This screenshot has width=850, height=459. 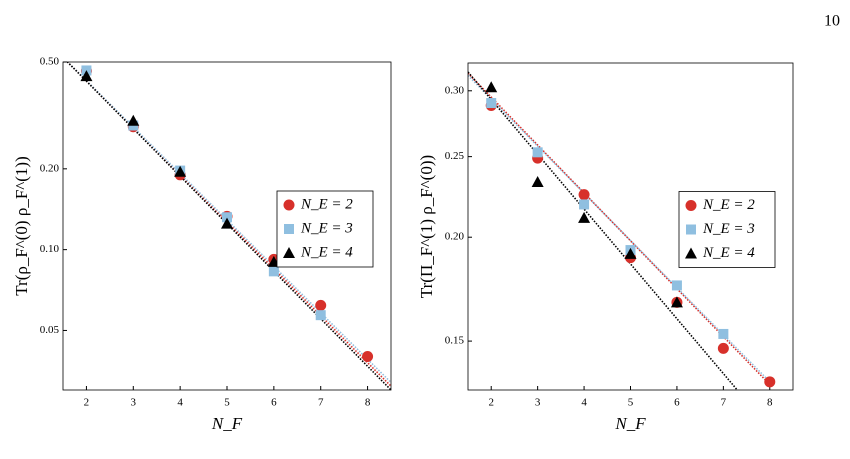 I want to click on y-tick-label: 0.15, so click(x=455, y=341).